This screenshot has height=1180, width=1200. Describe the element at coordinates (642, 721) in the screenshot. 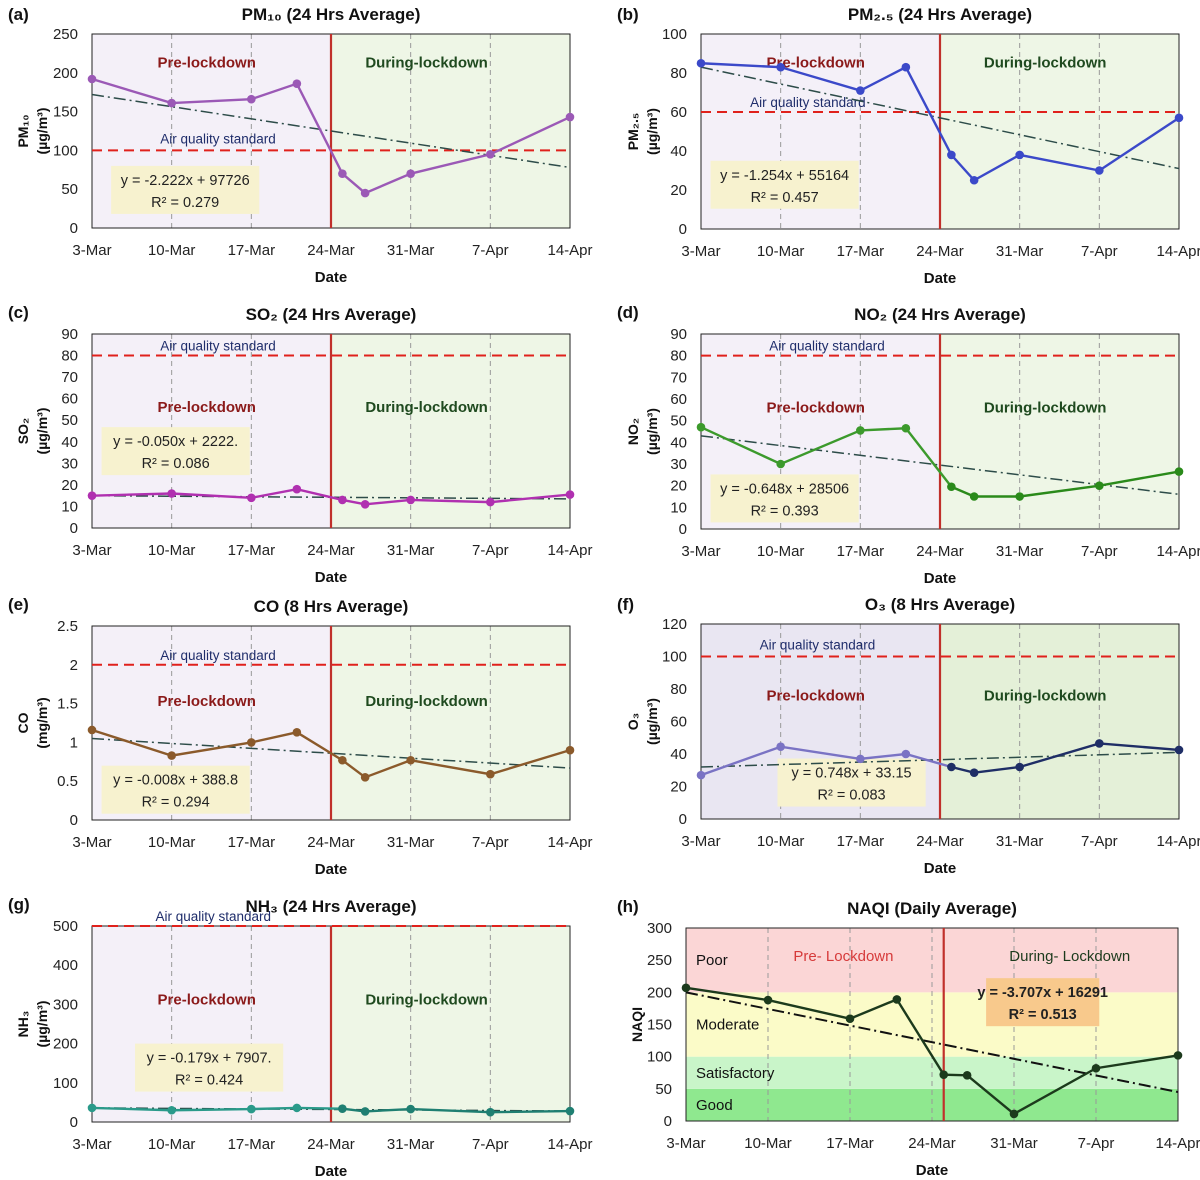

I see `y-axis-label: O₃ (µg/m³)` at that location.